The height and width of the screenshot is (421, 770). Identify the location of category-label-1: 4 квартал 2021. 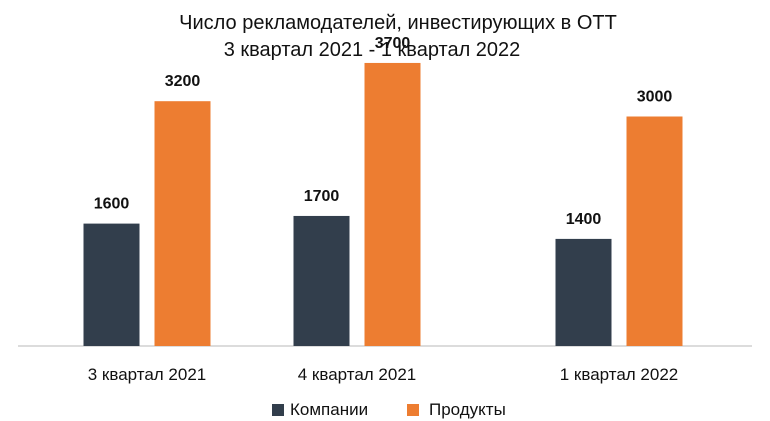
(357, 374).